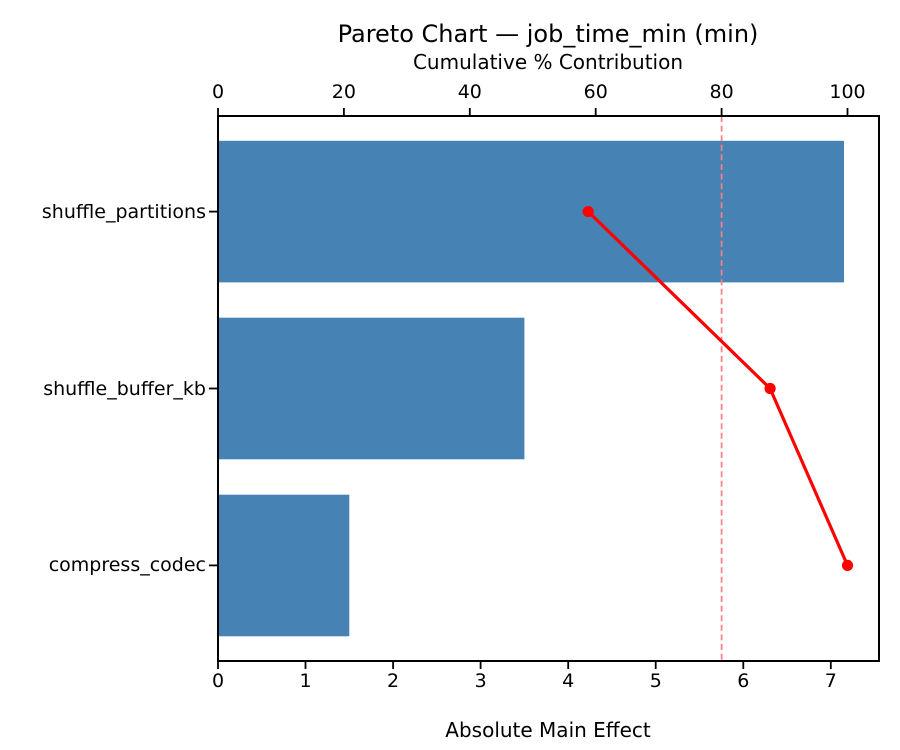 The height and width of the screenshot is (750, 900). Describe the element at coordinates (305, 681) in the screenshot. I see `bottom-tick-label-1: 1` at that location.